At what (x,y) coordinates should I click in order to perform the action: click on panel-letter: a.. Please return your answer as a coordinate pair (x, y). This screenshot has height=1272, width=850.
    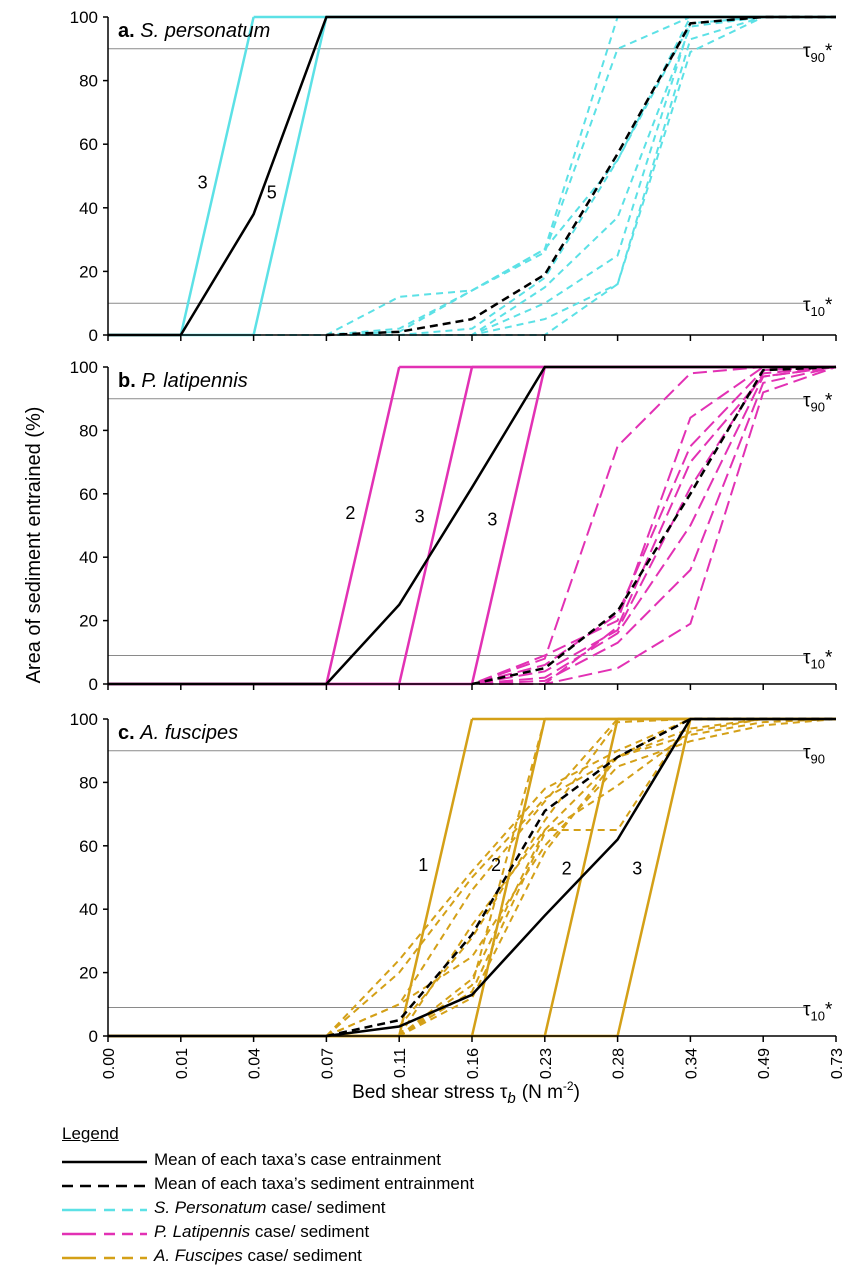
    Looking at the image, I should click on (129, 31).